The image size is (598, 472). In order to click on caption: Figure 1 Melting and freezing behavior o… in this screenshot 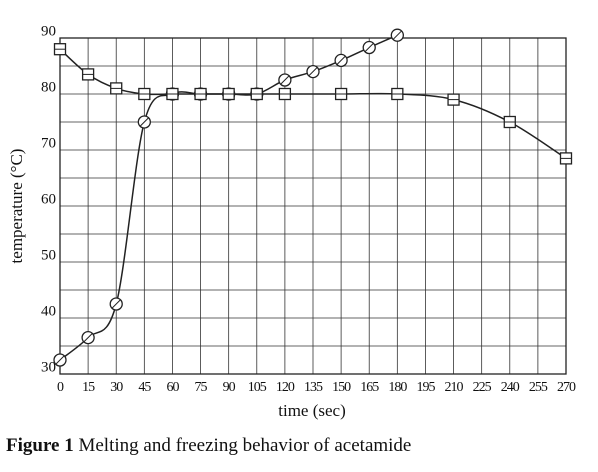, I will do `click(208, 445)`.